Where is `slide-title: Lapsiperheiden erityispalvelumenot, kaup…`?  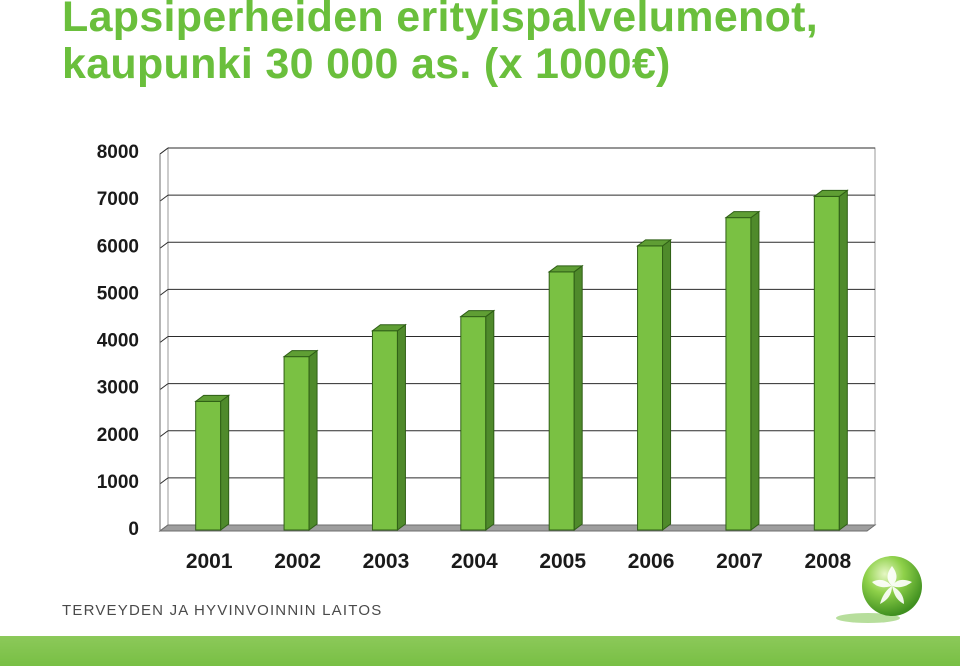
slide-title: Lapsiperheiden erityispalvelumenot, kaup… is located at coordinates (440, 44).